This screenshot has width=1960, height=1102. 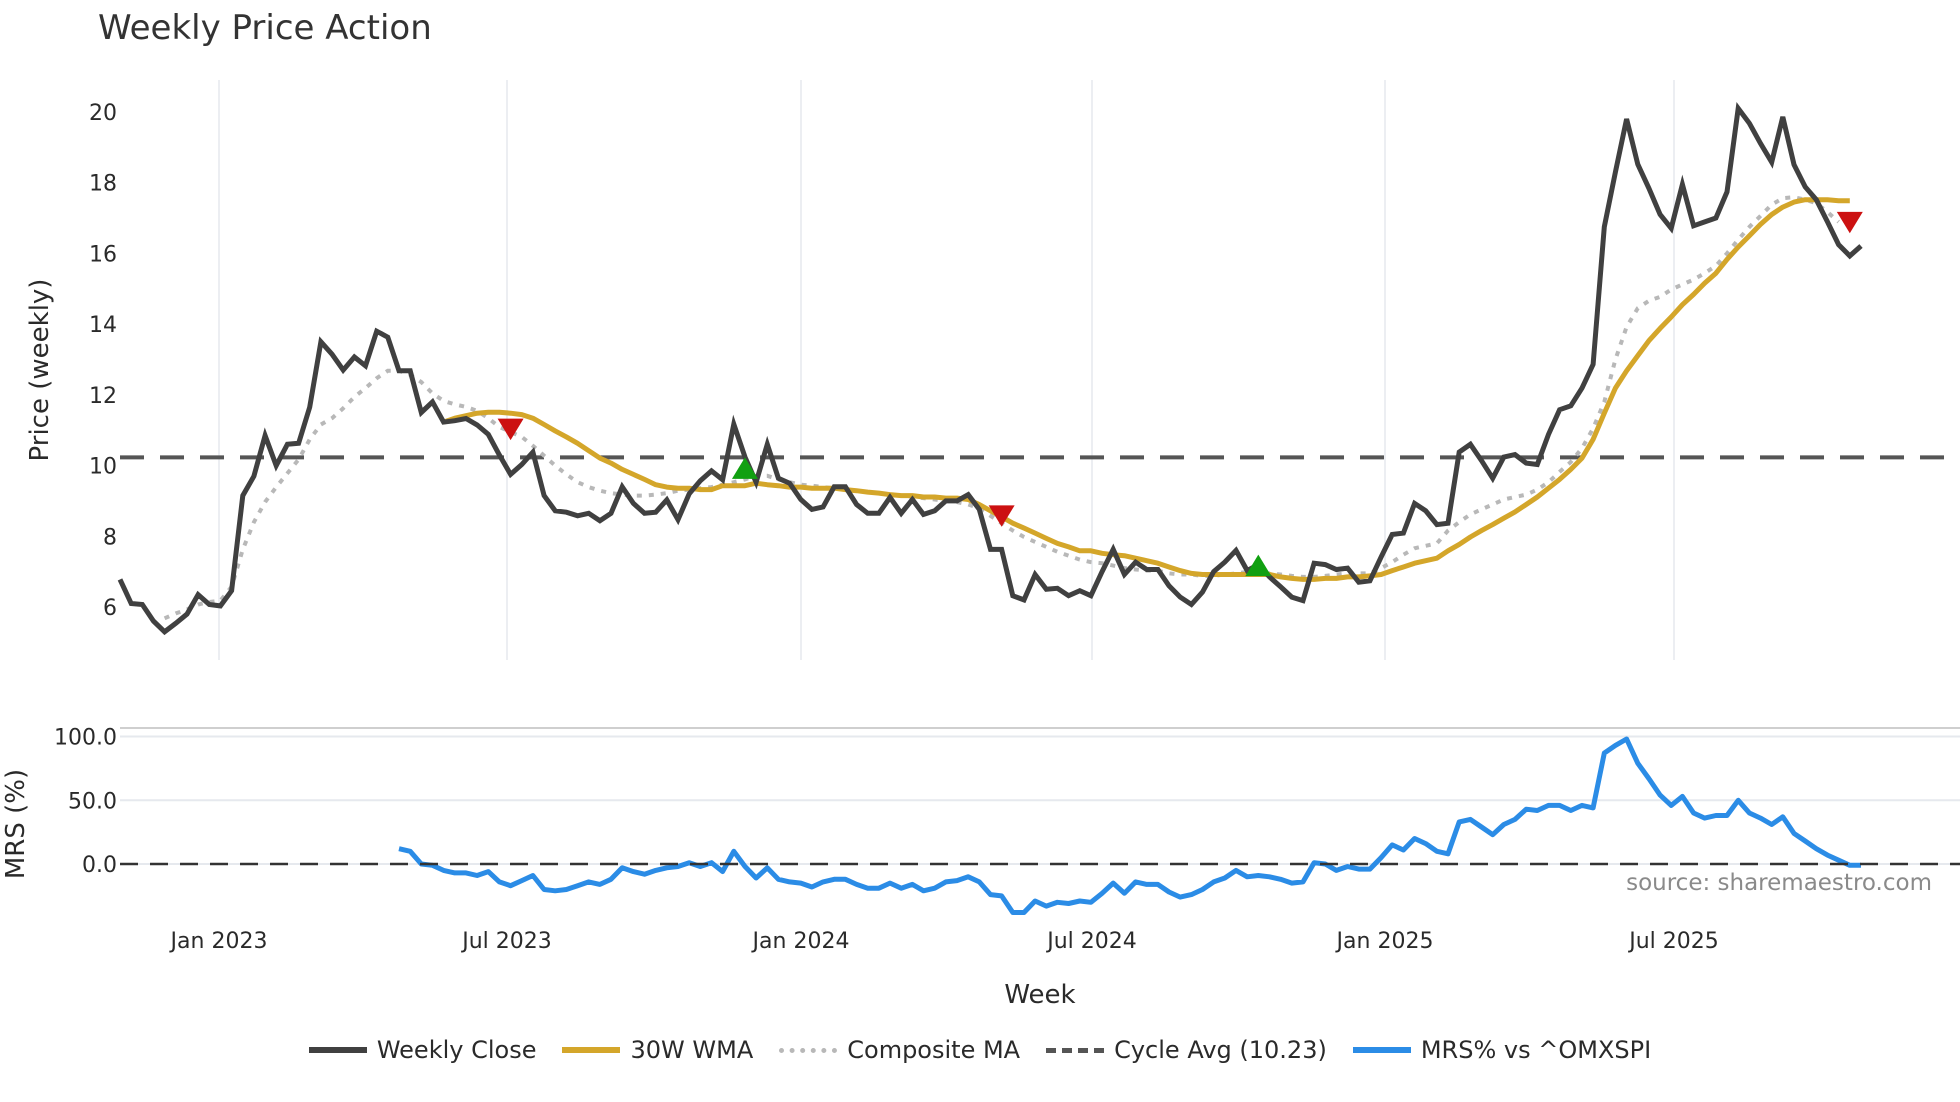 I want to click on y-tick-label: 20, so click(x=103, y=113).